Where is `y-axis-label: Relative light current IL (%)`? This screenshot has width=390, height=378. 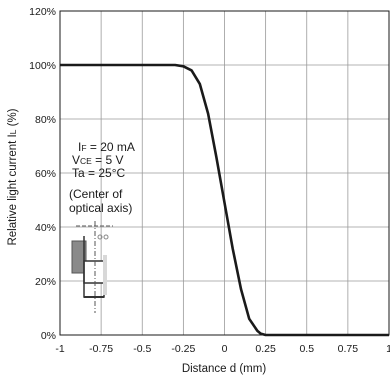
y-axis-label: Relative light current IL (%) is located at coordinates (13, 176).